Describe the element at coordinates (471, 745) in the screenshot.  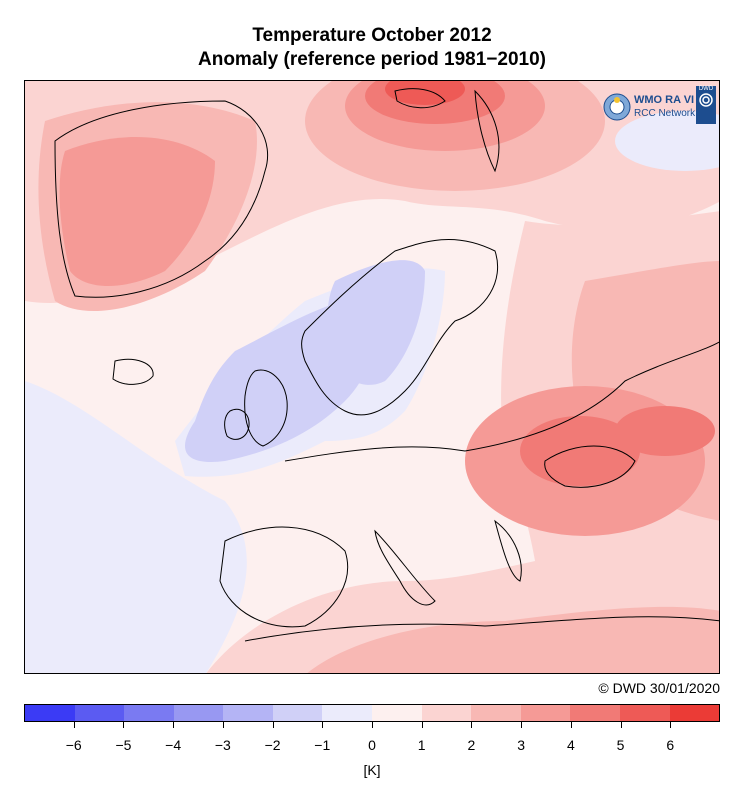
I see `colorbar-tick-label: 2` at that location.